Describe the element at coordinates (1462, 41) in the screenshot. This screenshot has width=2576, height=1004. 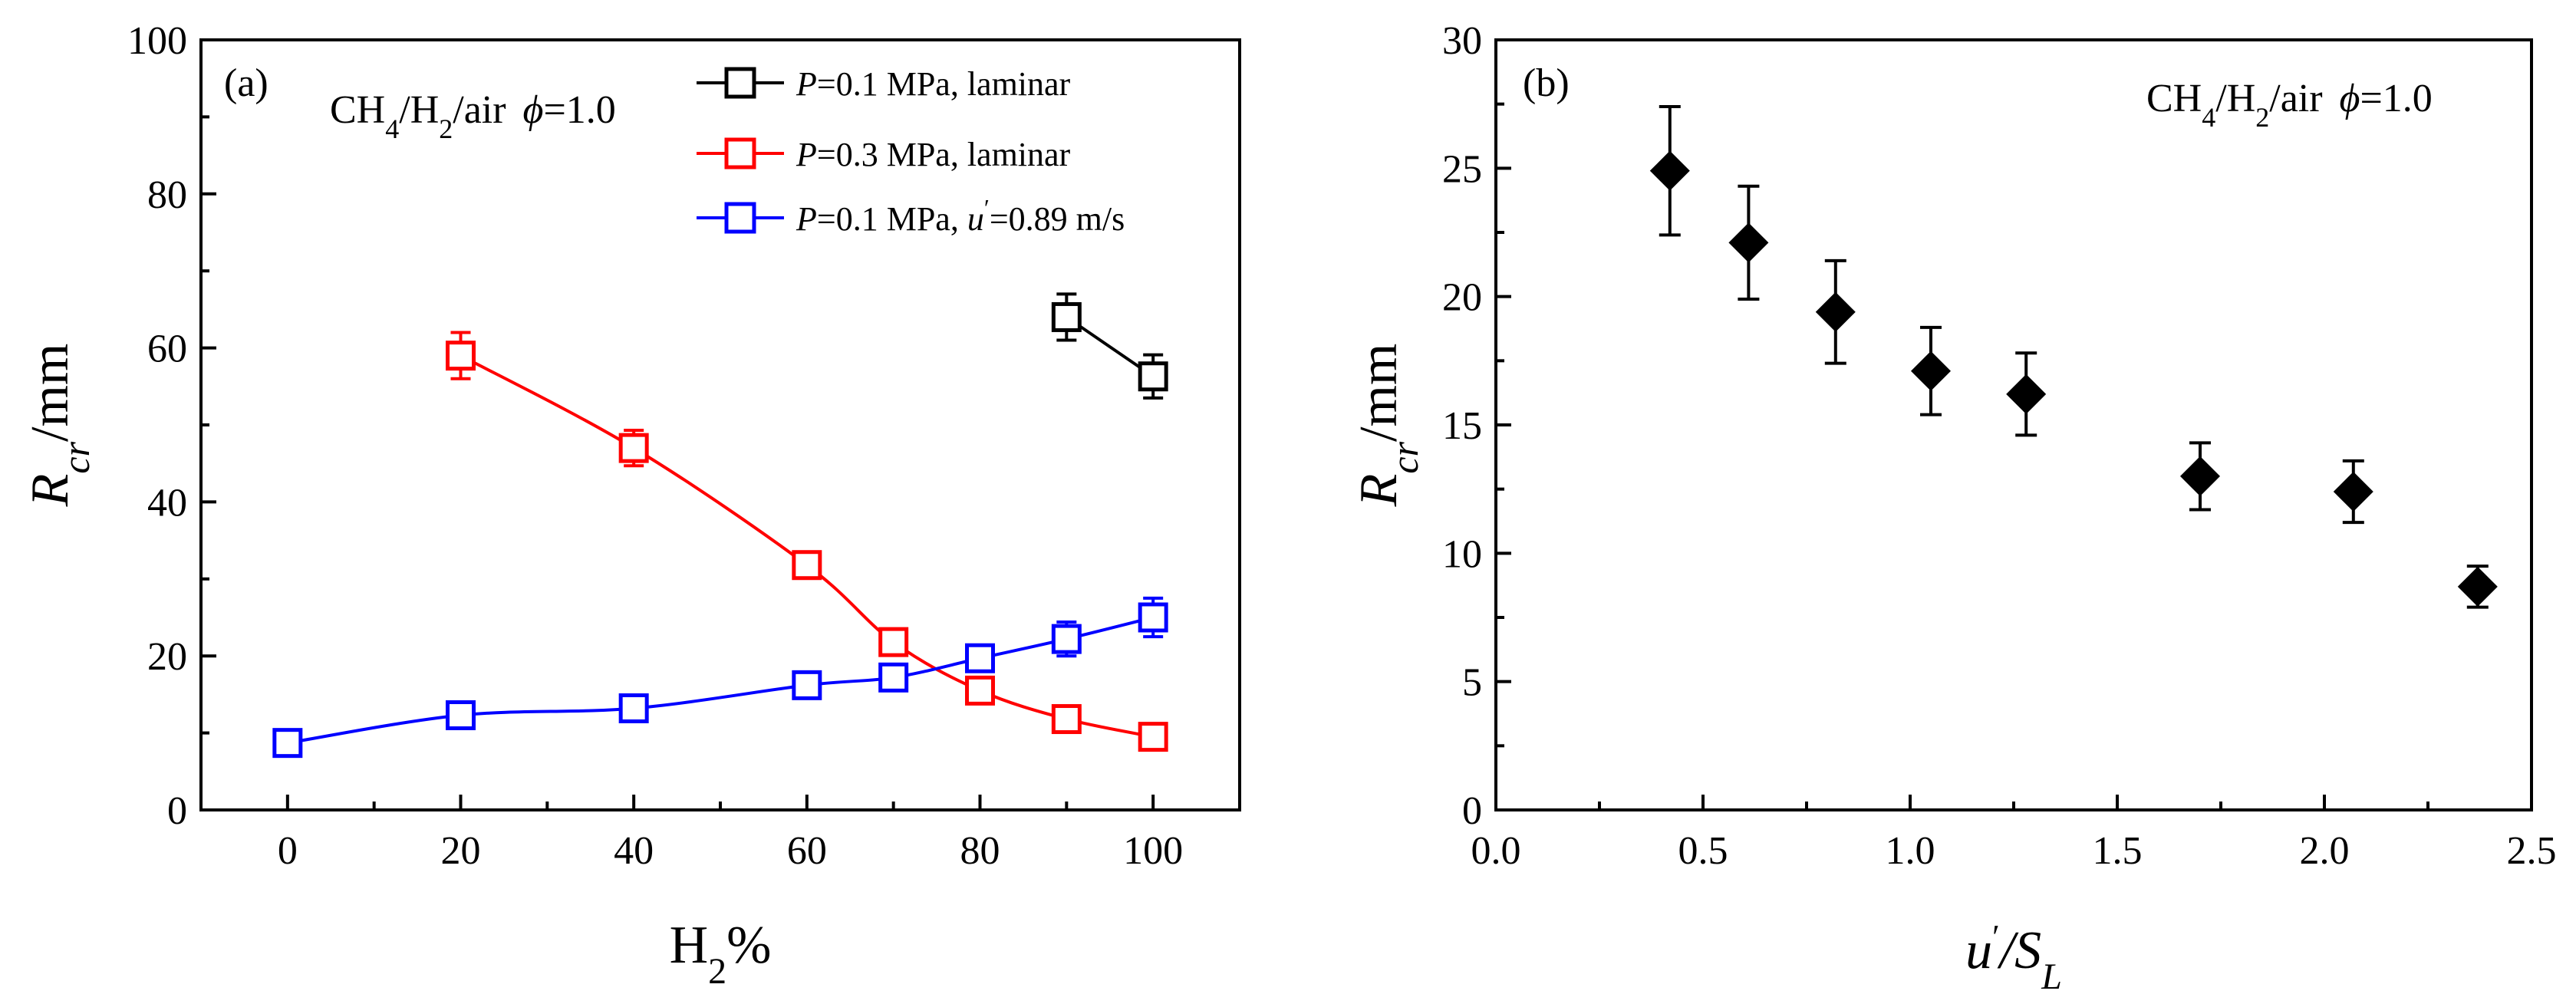
I see `y-tick-label: 30` at that location.